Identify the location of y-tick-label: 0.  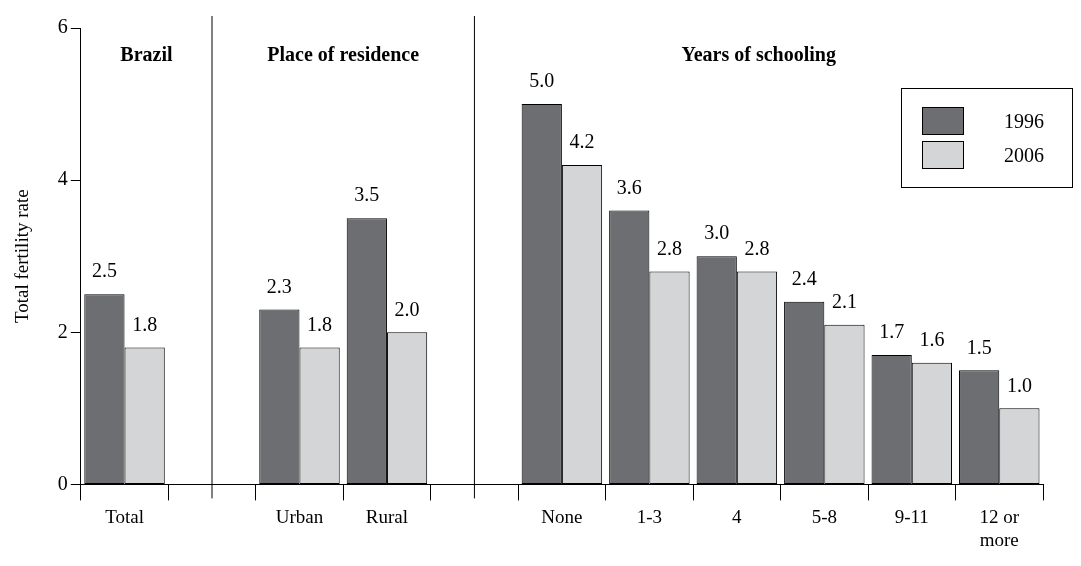
(62, 482).